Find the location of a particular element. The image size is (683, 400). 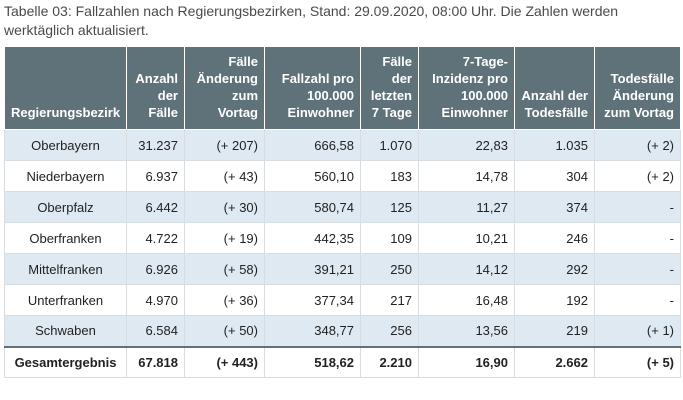

total-aenderung: (+ 443) is located at coordinates (224, 361).